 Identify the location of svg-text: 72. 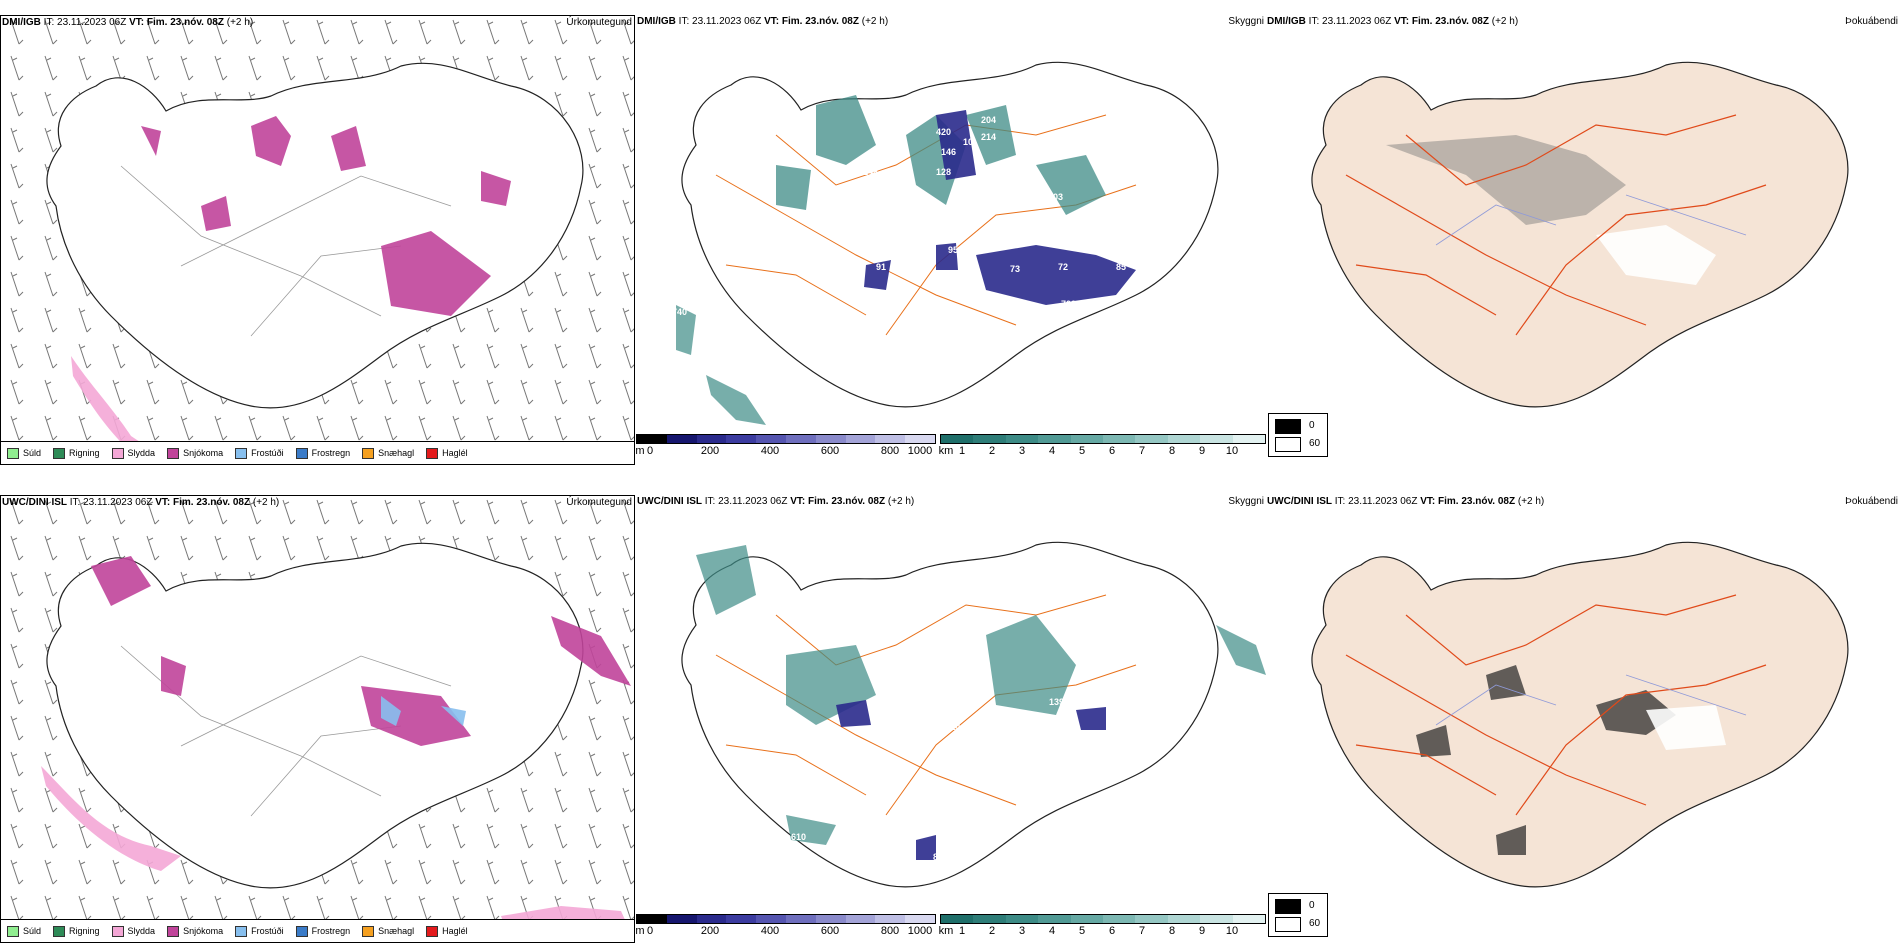
(1063, 267).